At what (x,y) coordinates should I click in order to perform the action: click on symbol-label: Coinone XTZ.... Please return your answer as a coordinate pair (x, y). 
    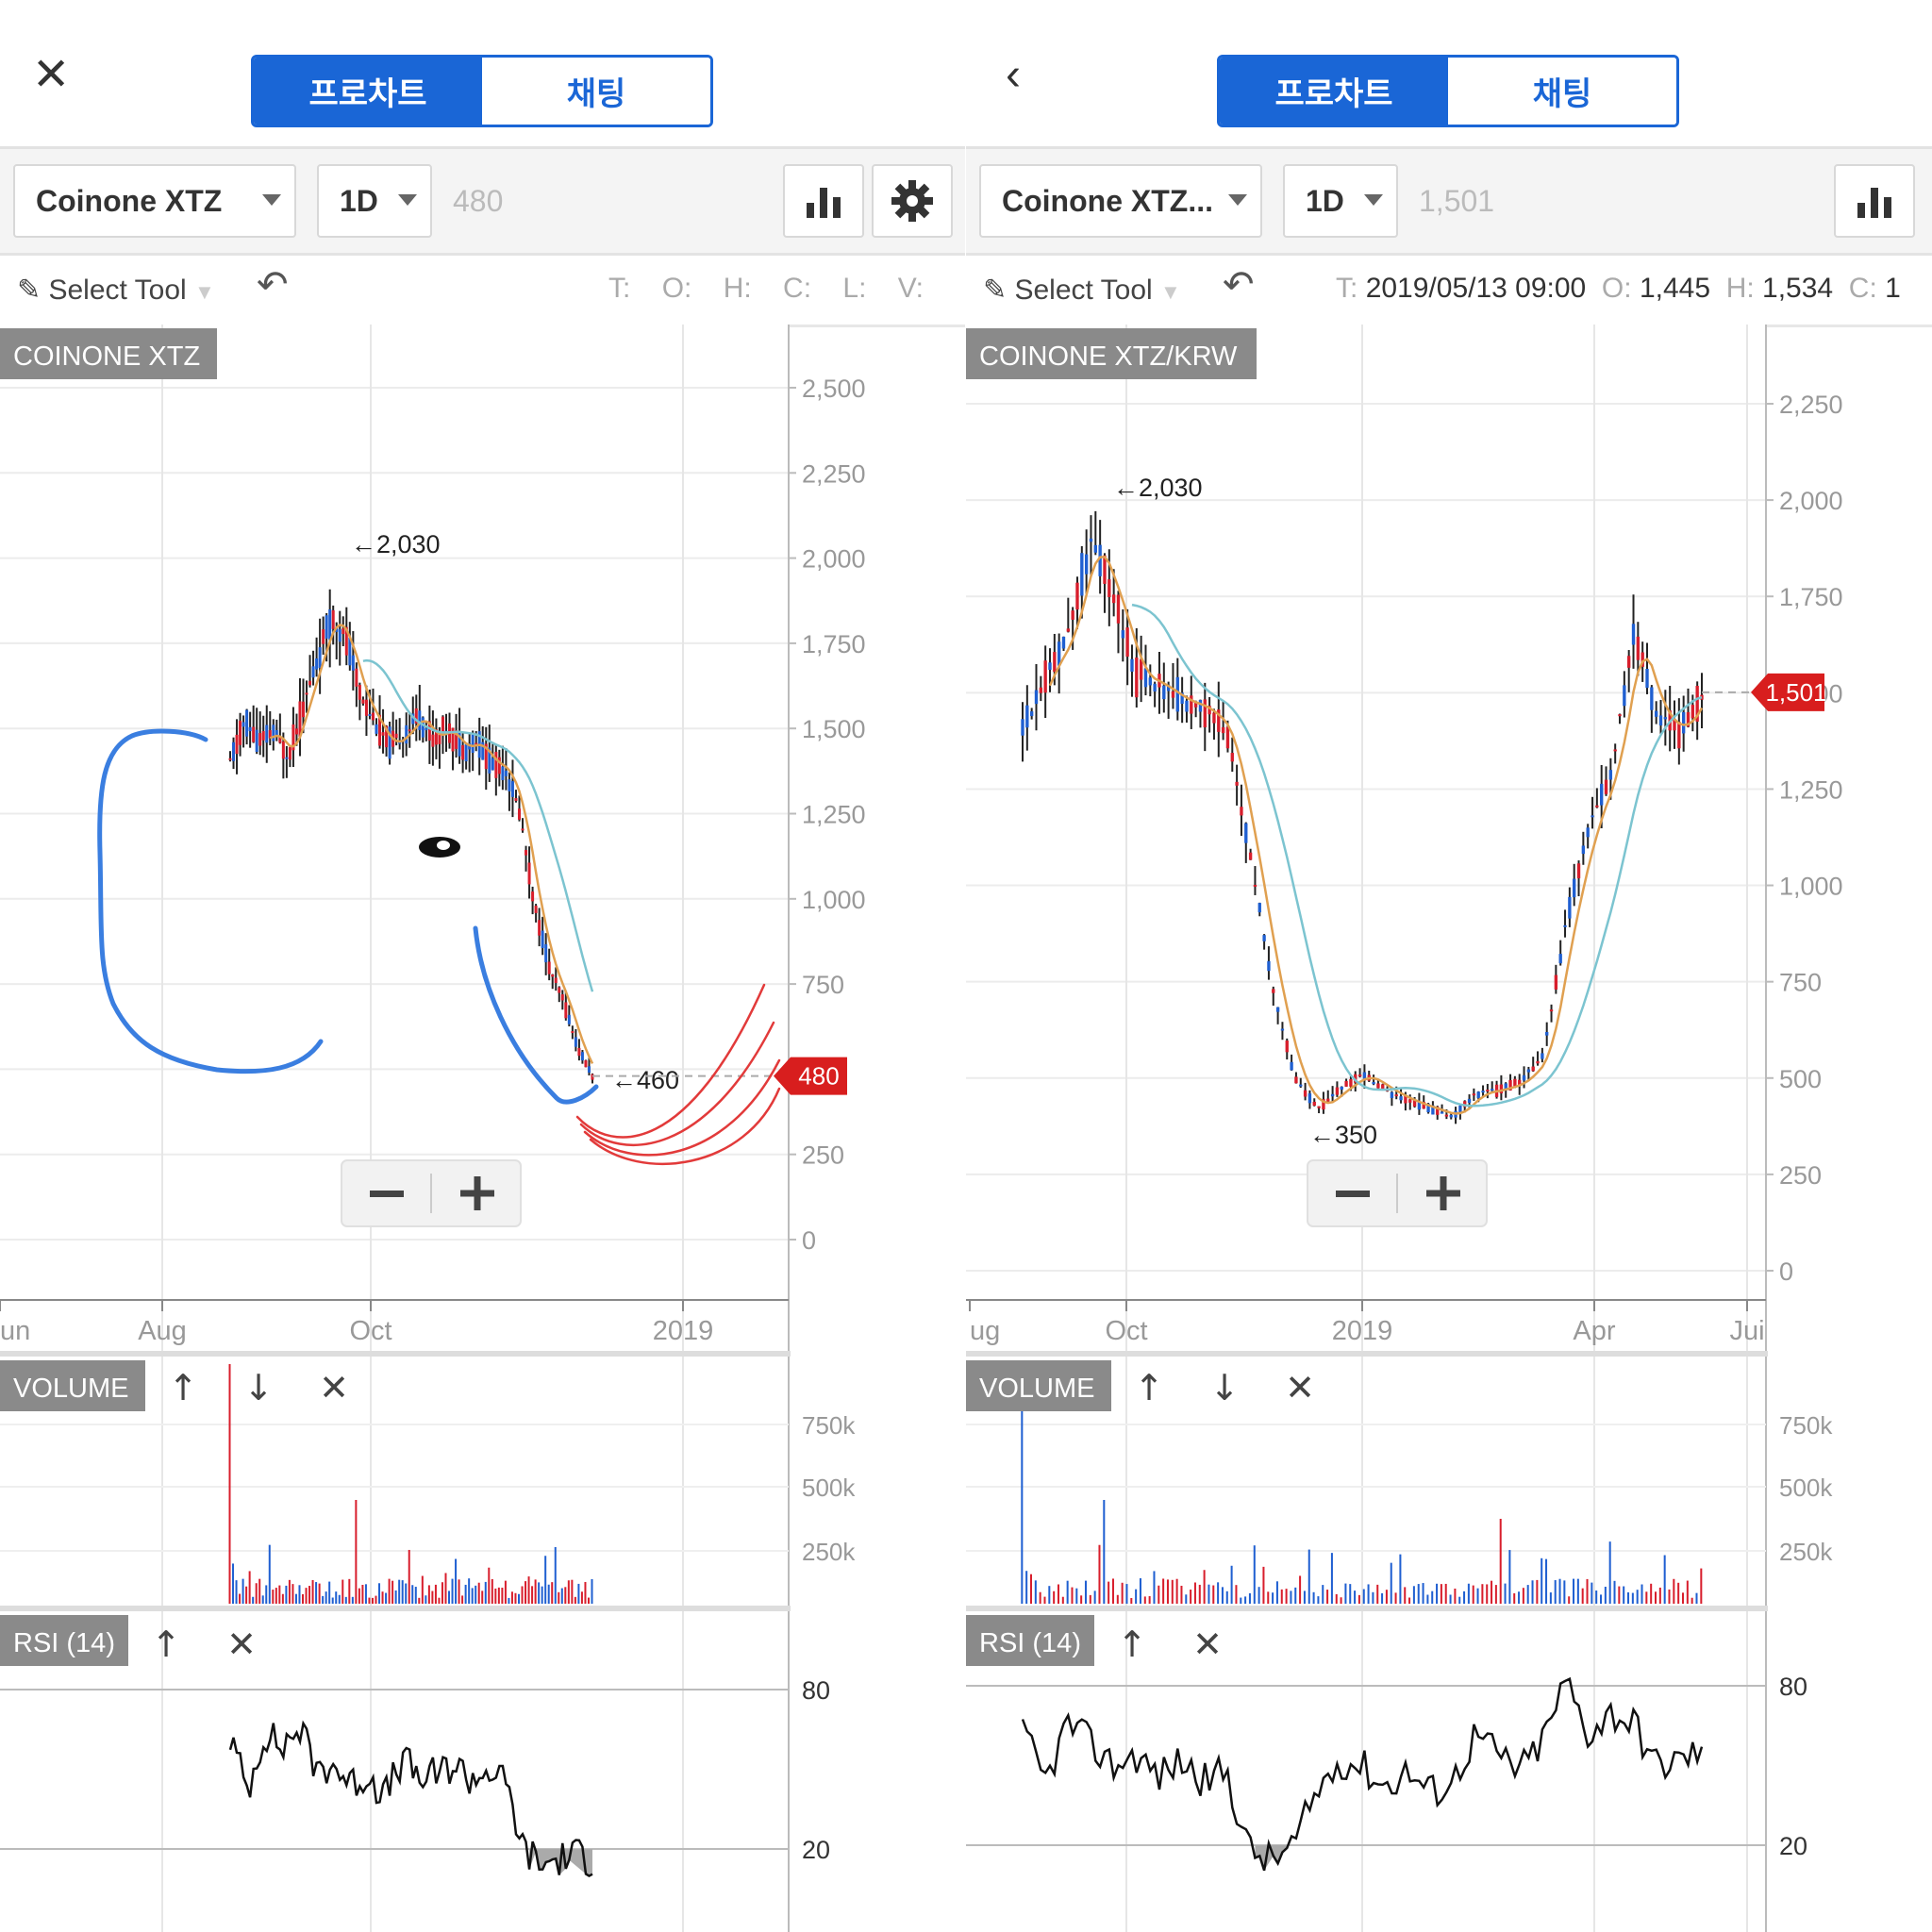
    Looking at the image, I should click on (1108, 201).